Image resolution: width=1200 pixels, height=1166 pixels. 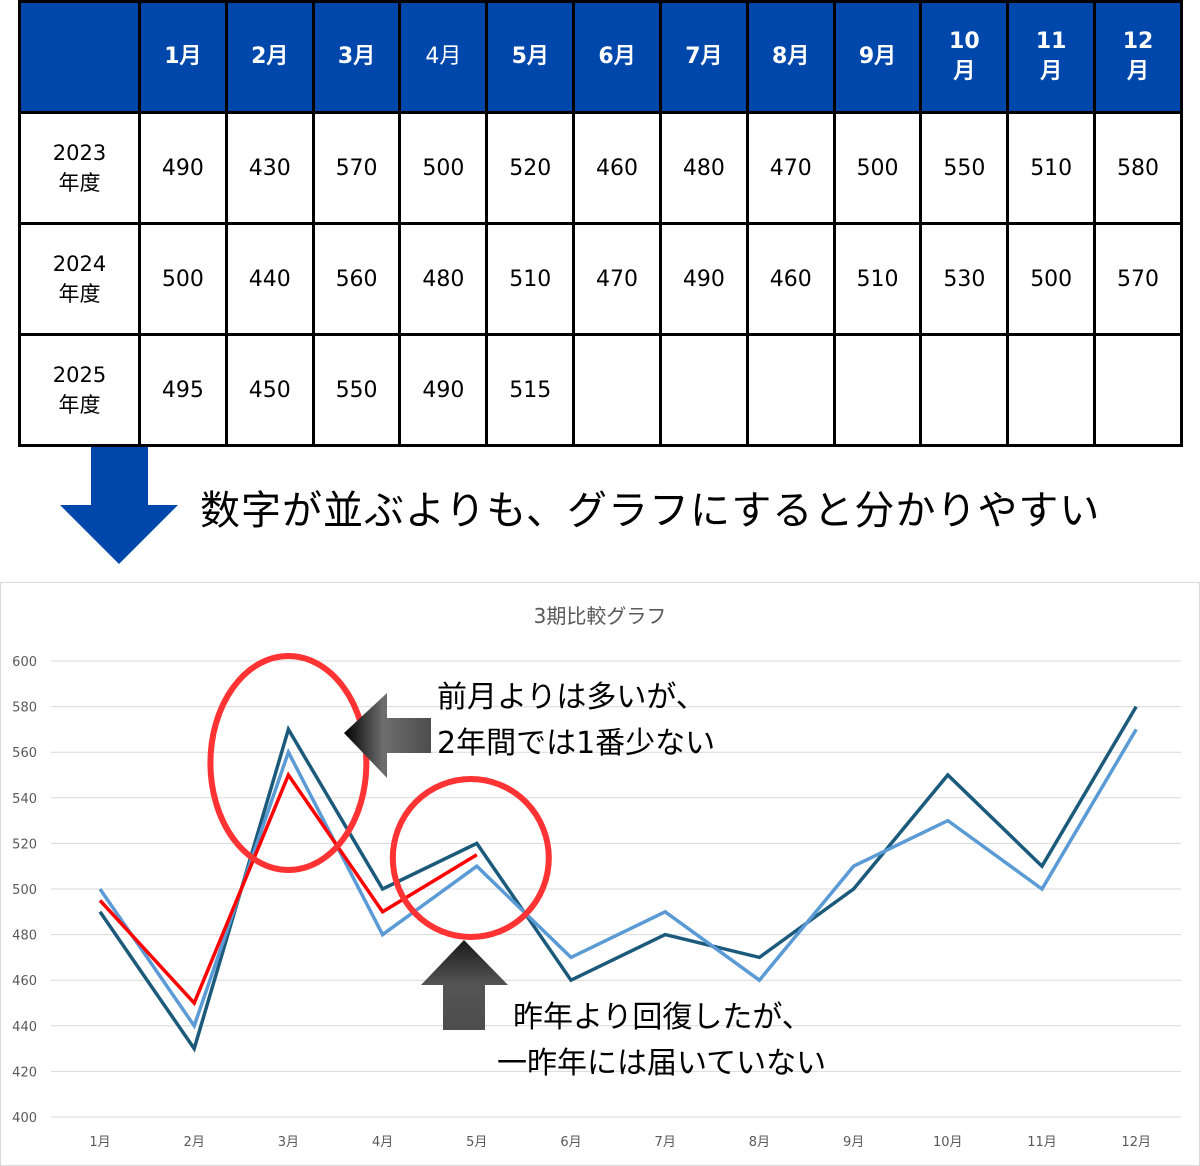 What do you see at coordinates (356, 279) in the screenshot?
I see `value-cell: 560` at bounding box center [356, 279].